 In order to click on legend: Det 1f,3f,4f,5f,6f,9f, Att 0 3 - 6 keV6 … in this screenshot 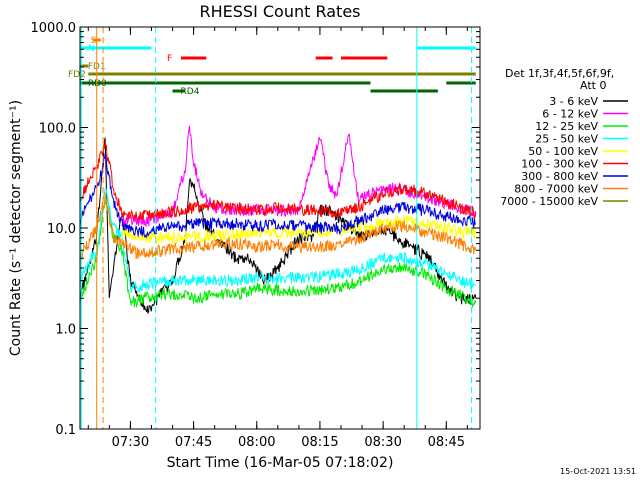, I will do `click(564, 137)`.